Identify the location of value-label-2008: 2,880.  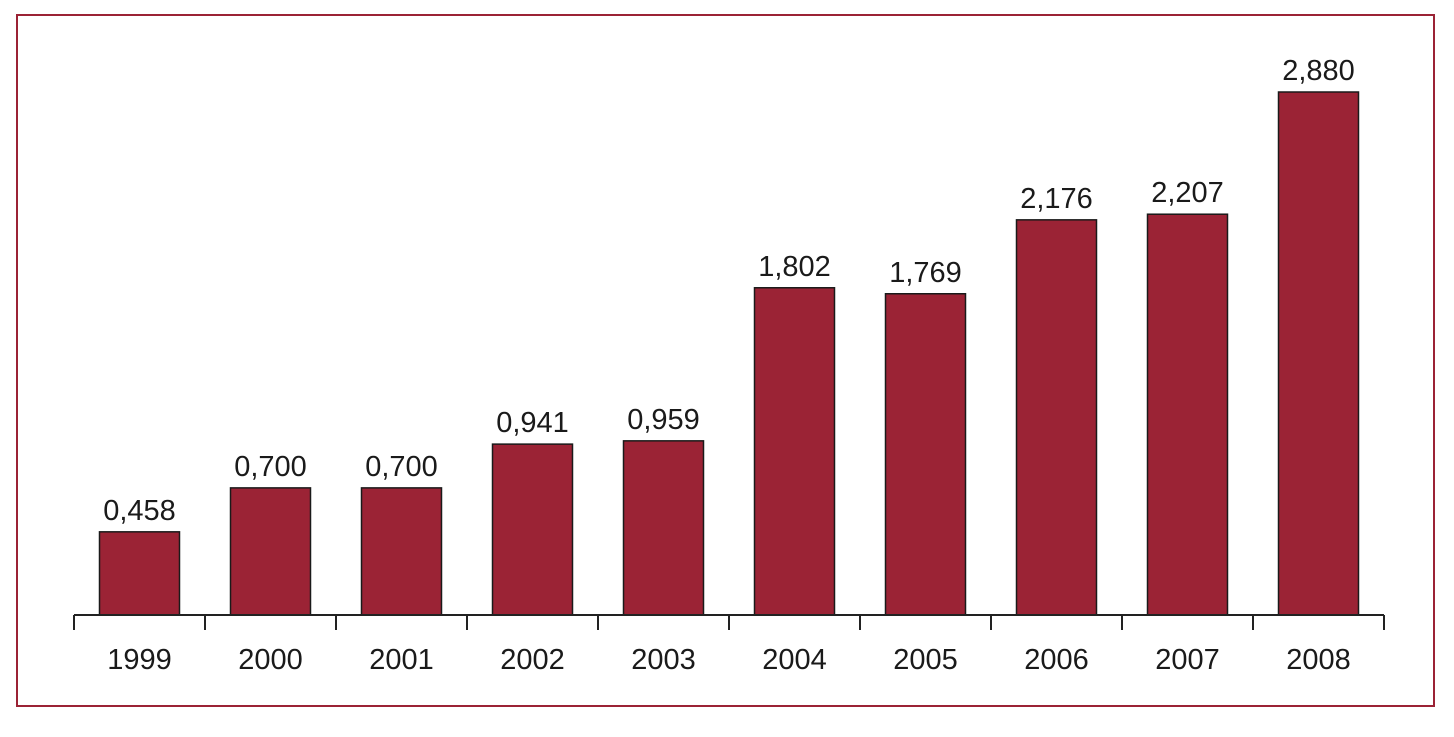
(1318, 71).